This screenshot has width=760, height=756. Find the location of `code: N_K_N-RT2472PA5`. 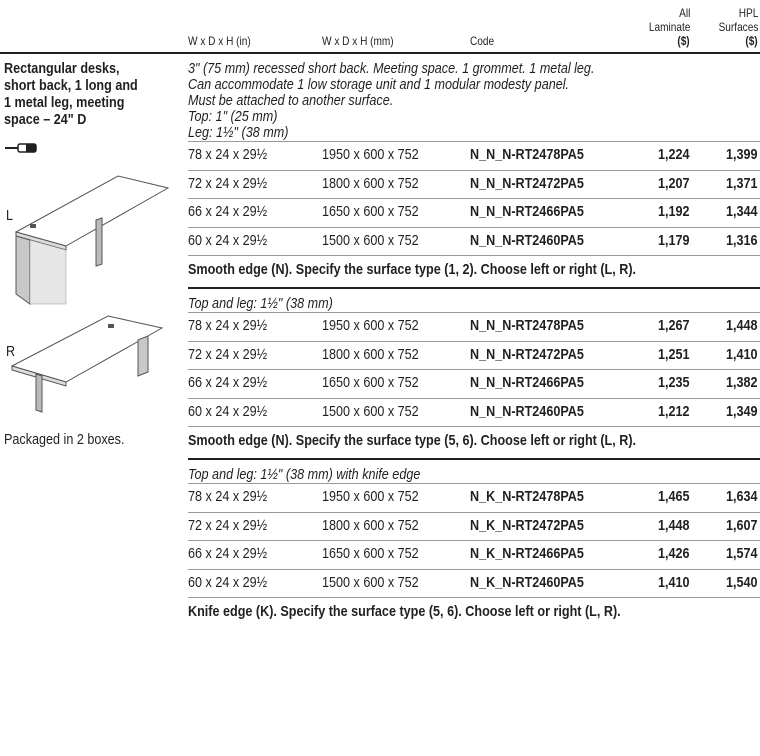

code: N_K_N-RT2472PA5 is located at coordinates (527, 525).